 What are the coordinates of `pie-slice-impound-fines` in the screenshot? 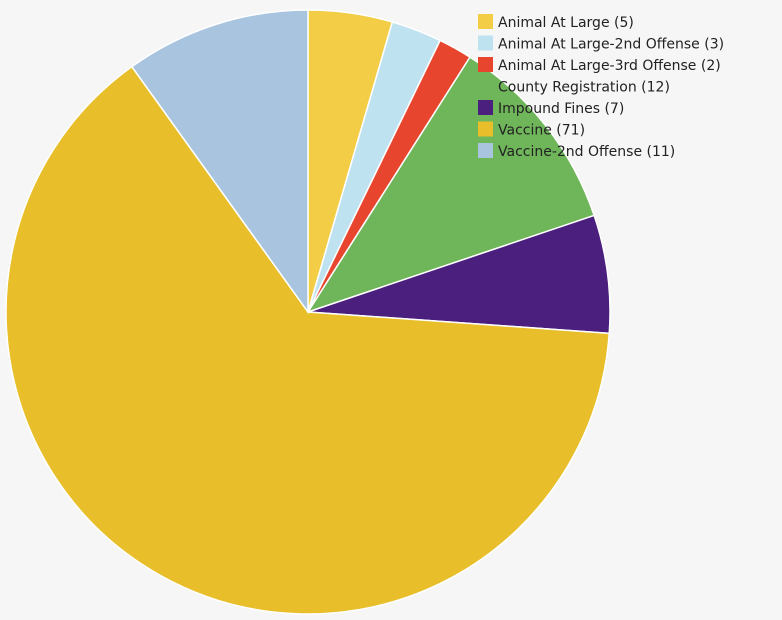 It's located at (459, 274).